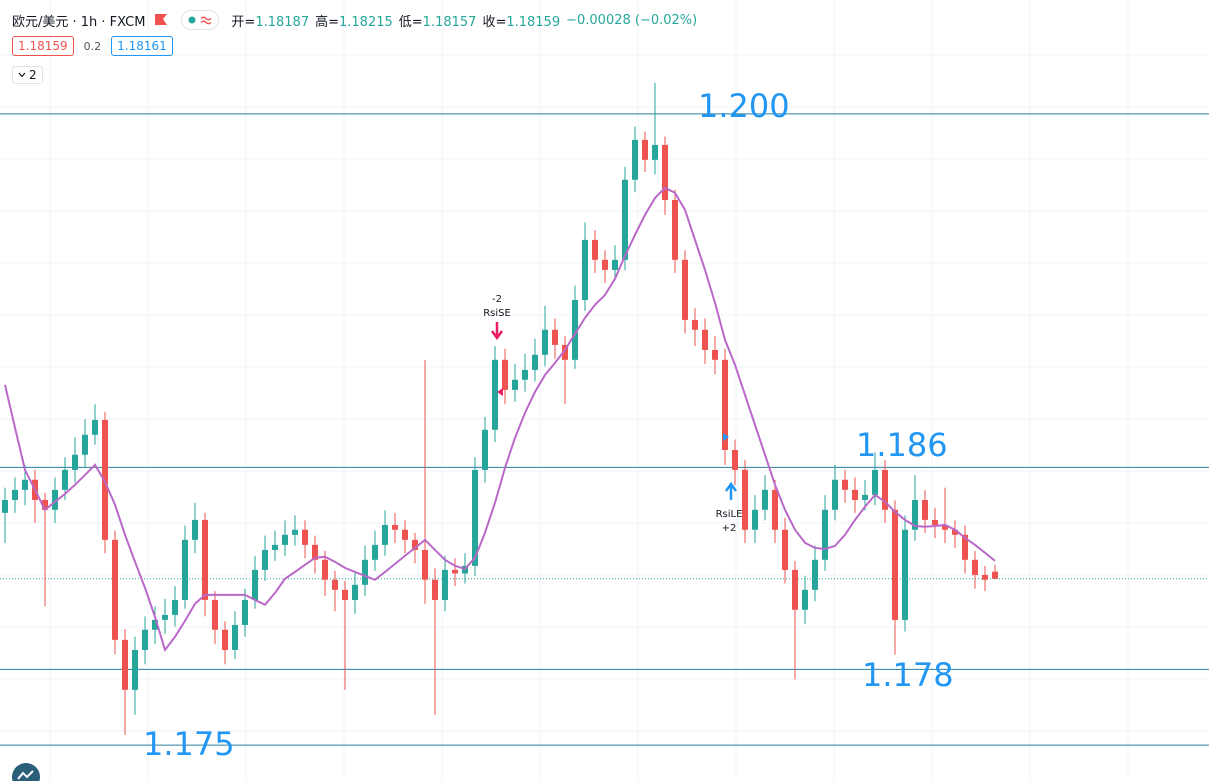  What do you see at coordinates (25, 775) in the screenshot?
I see `badge-icon` at bounding box center [25, 775].